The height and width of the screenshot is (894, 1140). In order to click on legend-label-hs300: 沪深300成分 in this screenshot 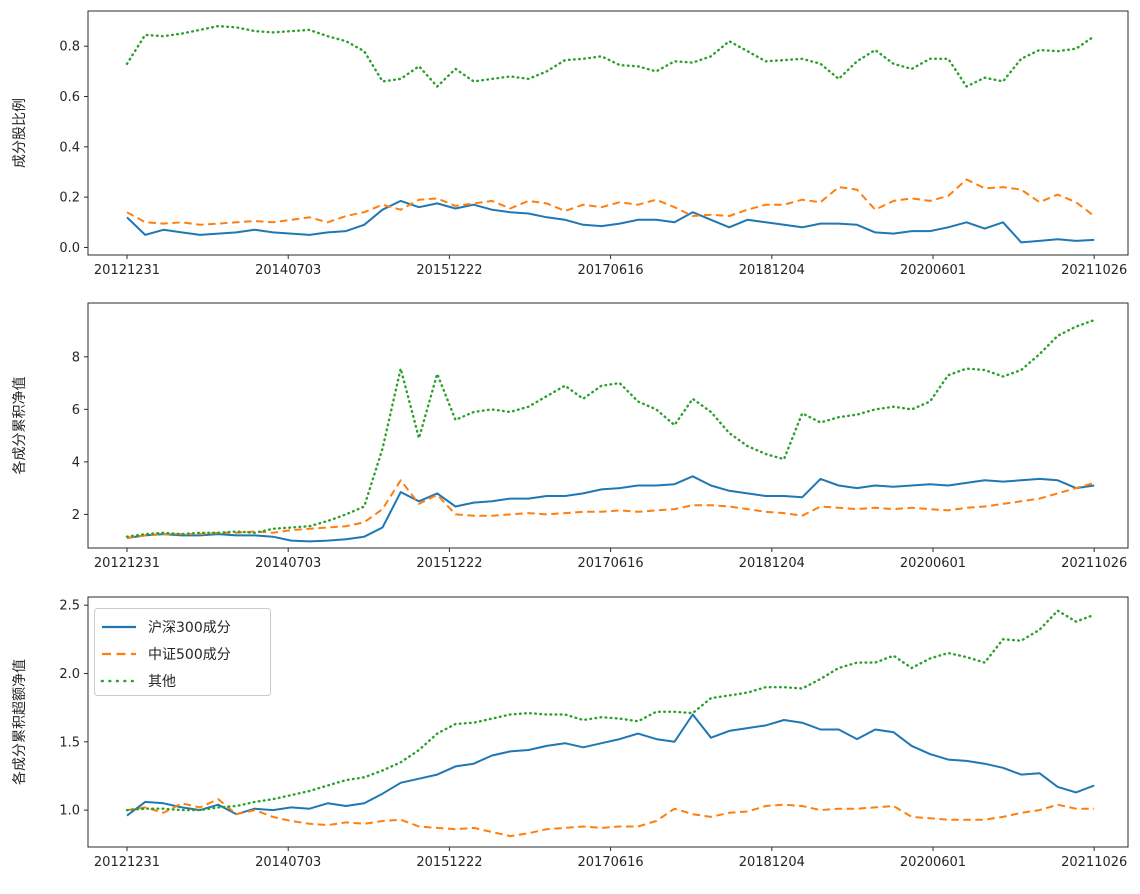, I will do `click(189, 628)`.